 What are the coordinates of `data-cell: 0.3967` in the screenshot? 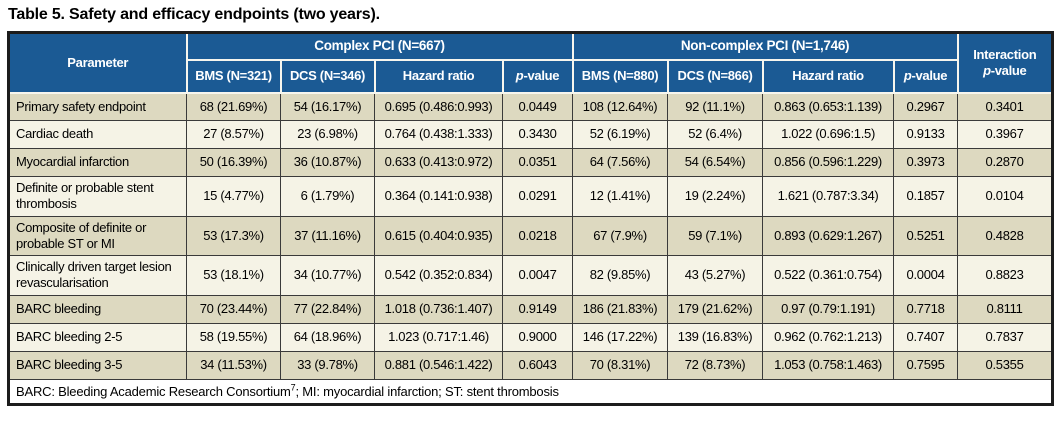 It's located at (1005, 134).